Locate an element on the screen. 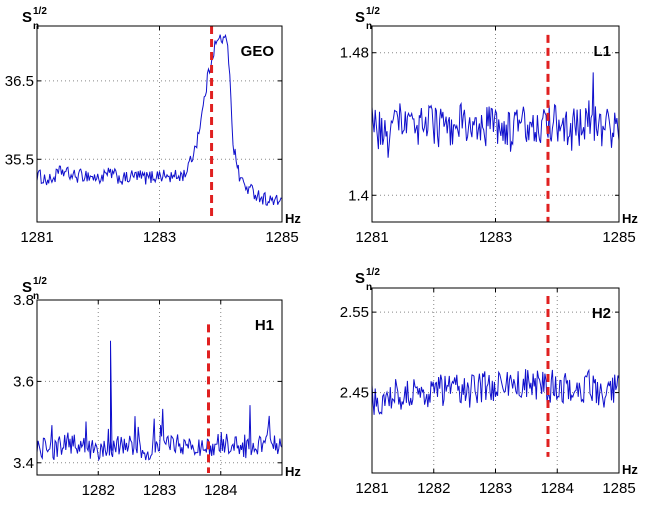 The width and height of the screenshot is (654, 515). y-tick-label: 3.4 is located at coordinates (23, 463).